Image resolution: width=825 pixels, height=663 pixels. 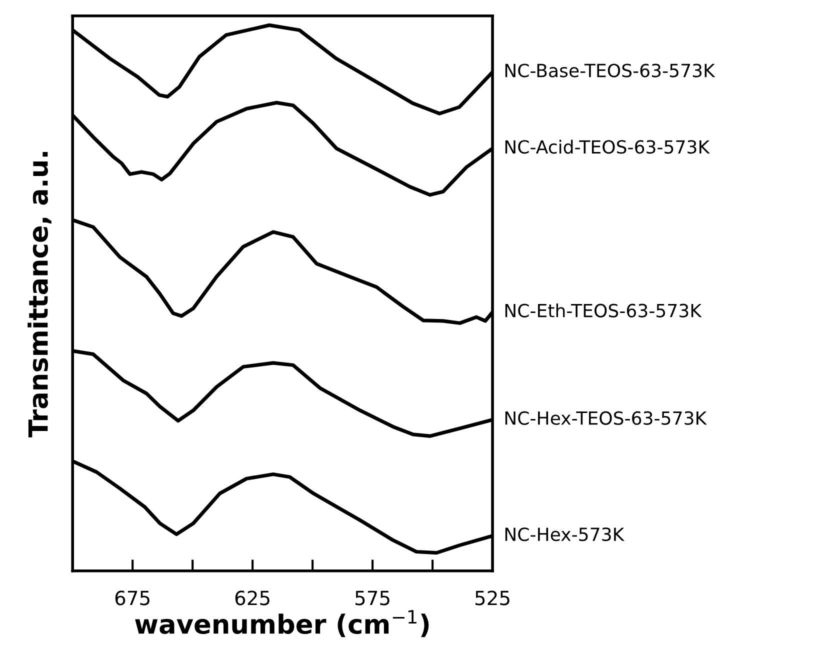 I want to click on series-label: NC-Hex-573K, so click(x=565, y=535).